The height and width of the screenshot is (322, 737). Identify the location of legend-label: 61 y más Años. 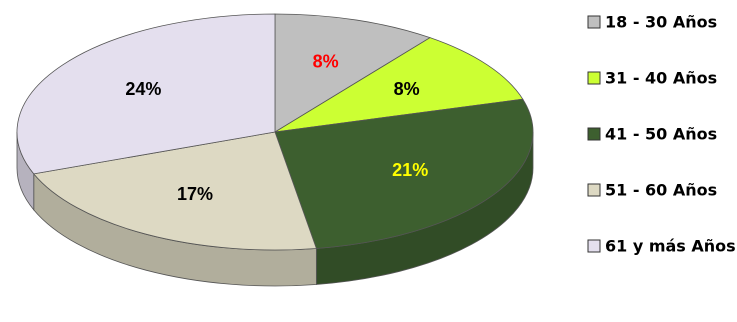
(670, 246).